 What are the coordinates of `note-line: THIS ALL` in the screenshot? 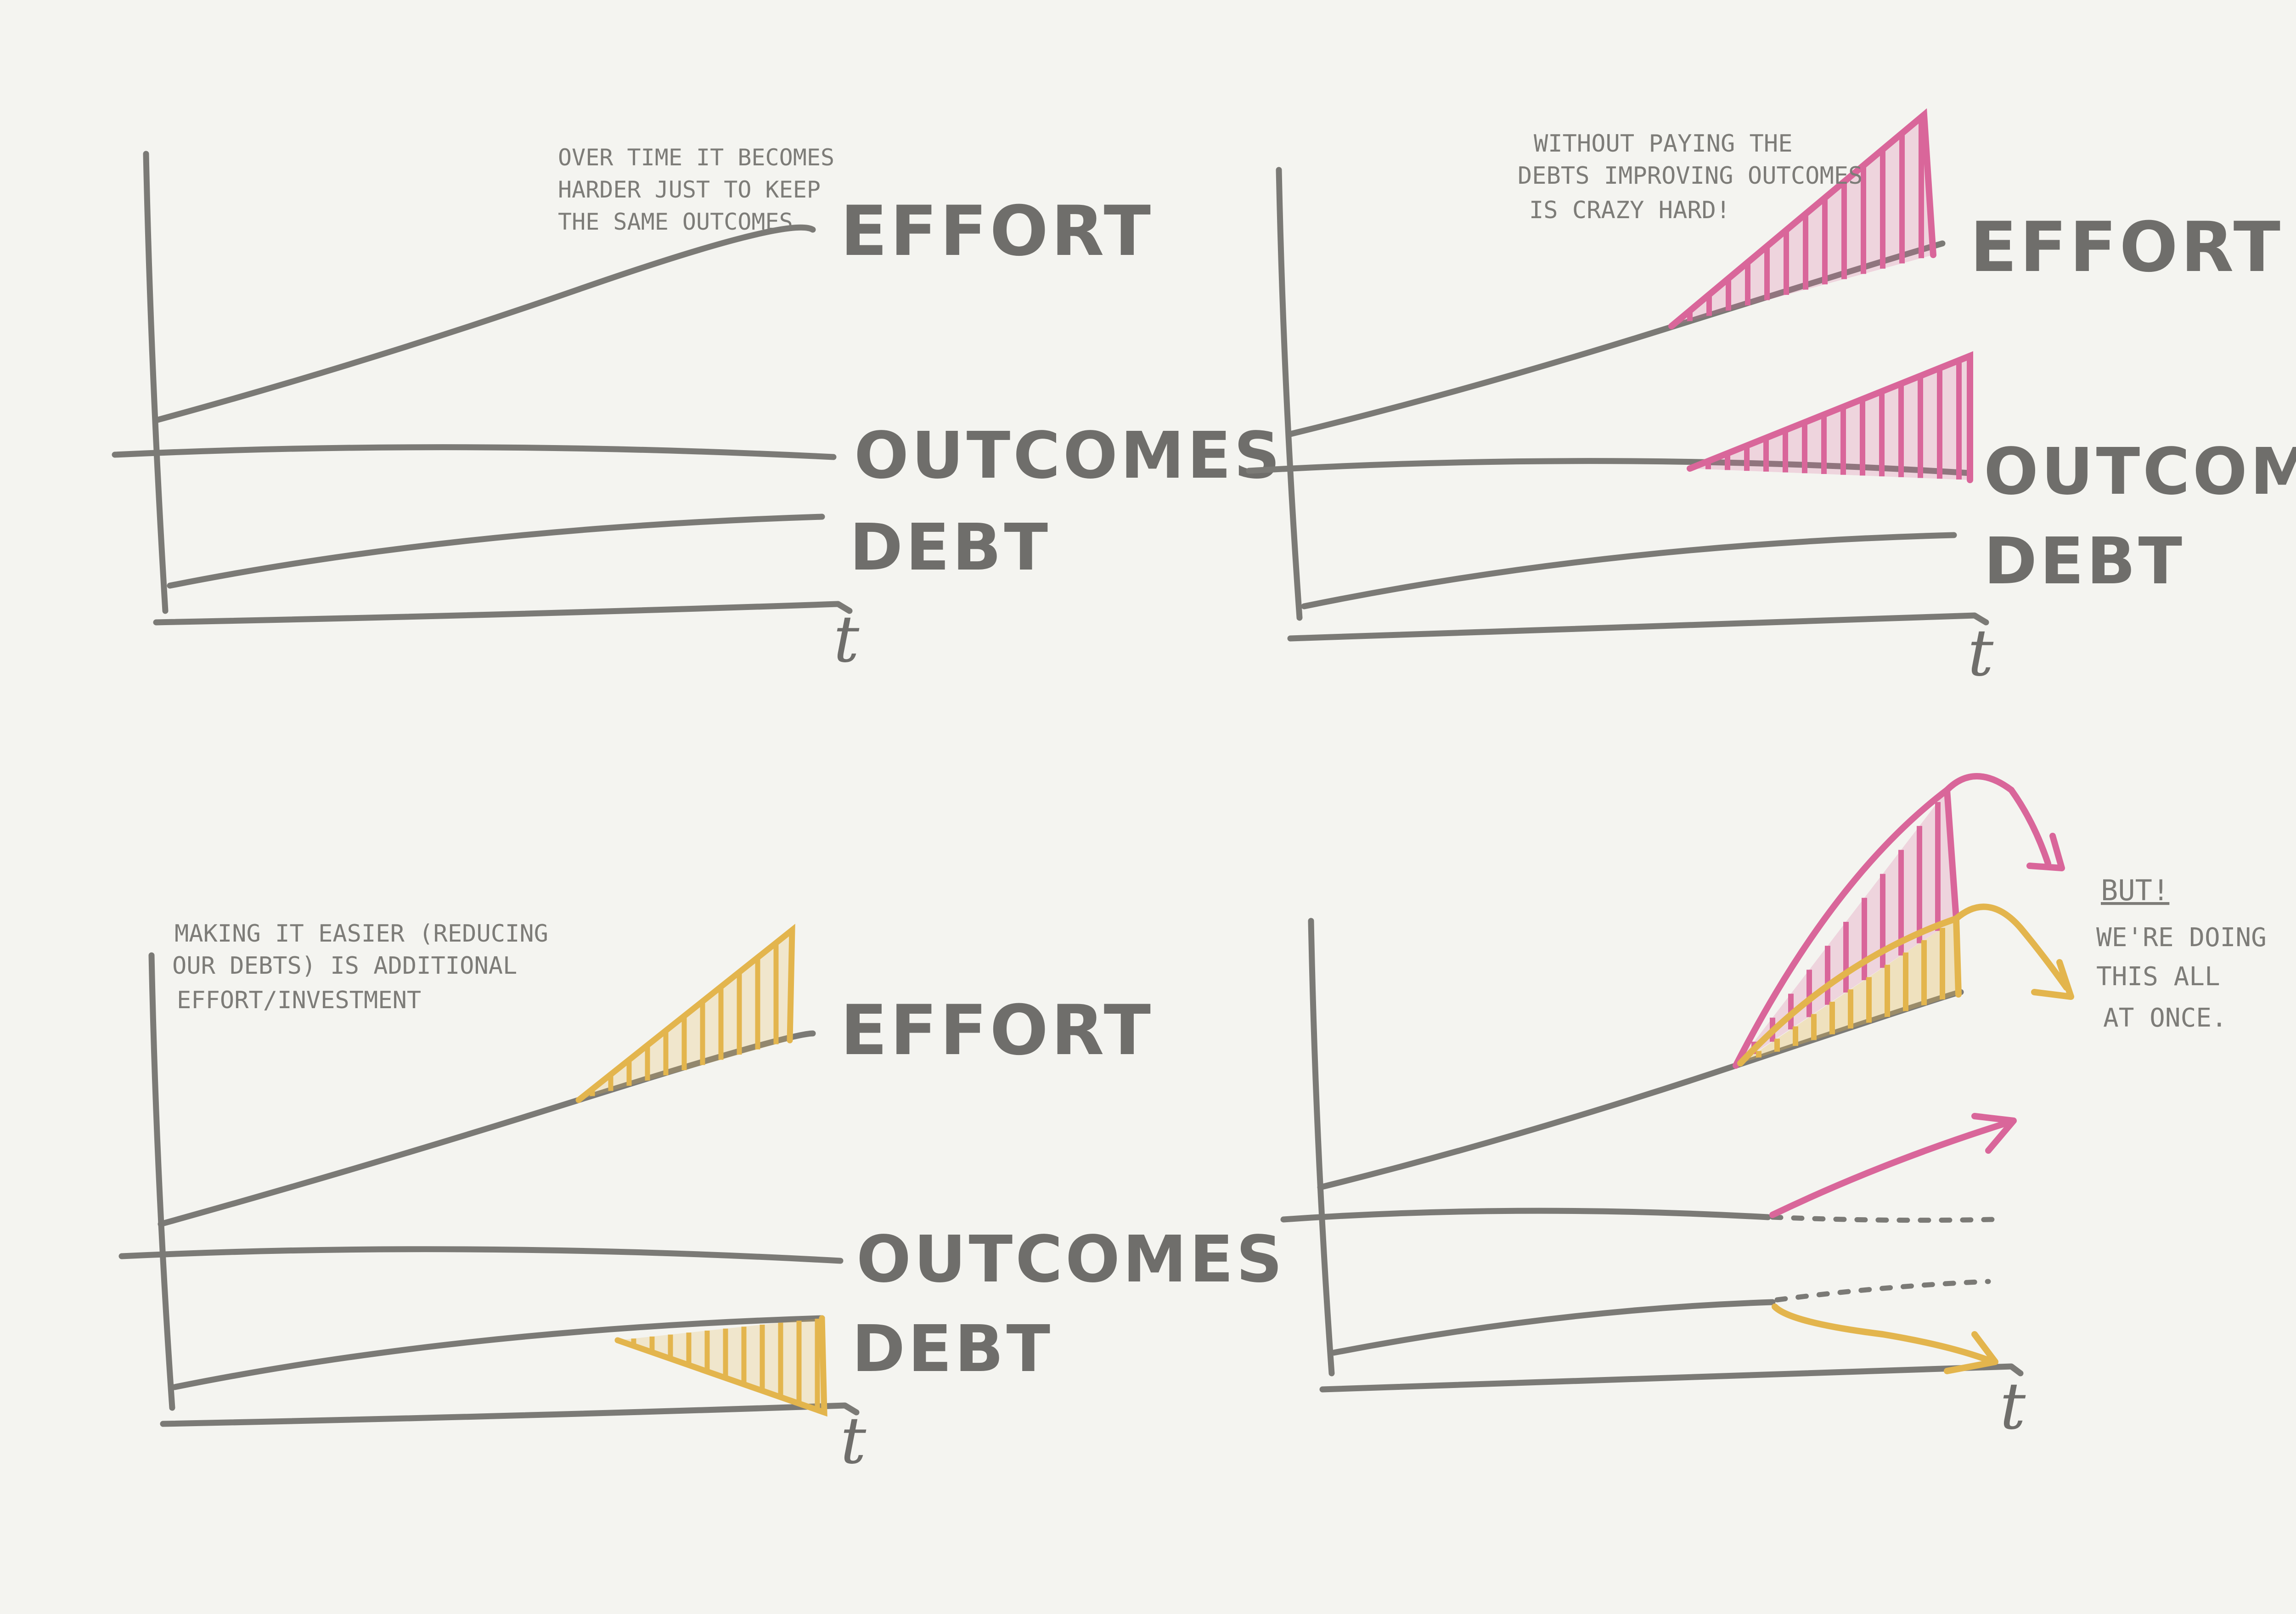 It's located at (2158, 977).